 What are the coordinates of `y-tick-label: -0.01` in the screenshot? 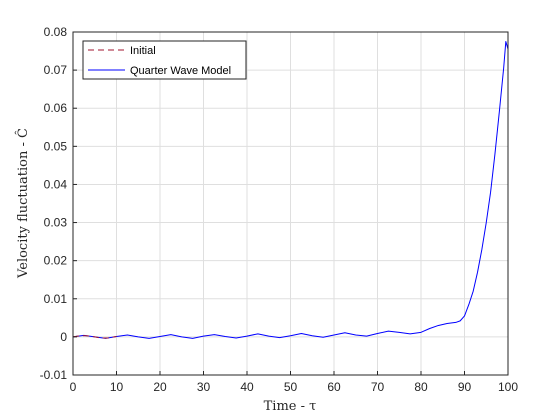 It's located at (54, 375).